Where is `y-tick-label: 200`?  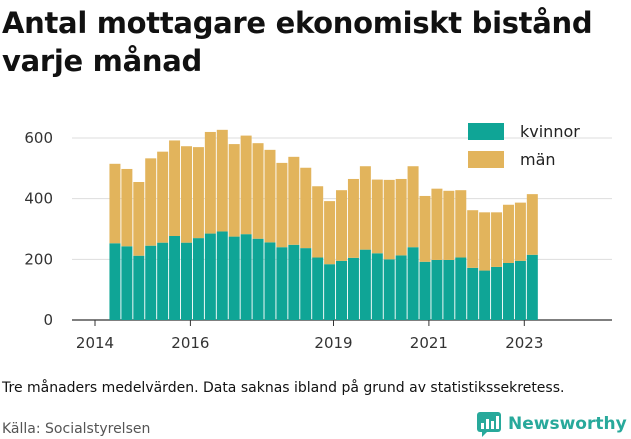
y-tick-label: 200 is located at coordinates (38, 259).